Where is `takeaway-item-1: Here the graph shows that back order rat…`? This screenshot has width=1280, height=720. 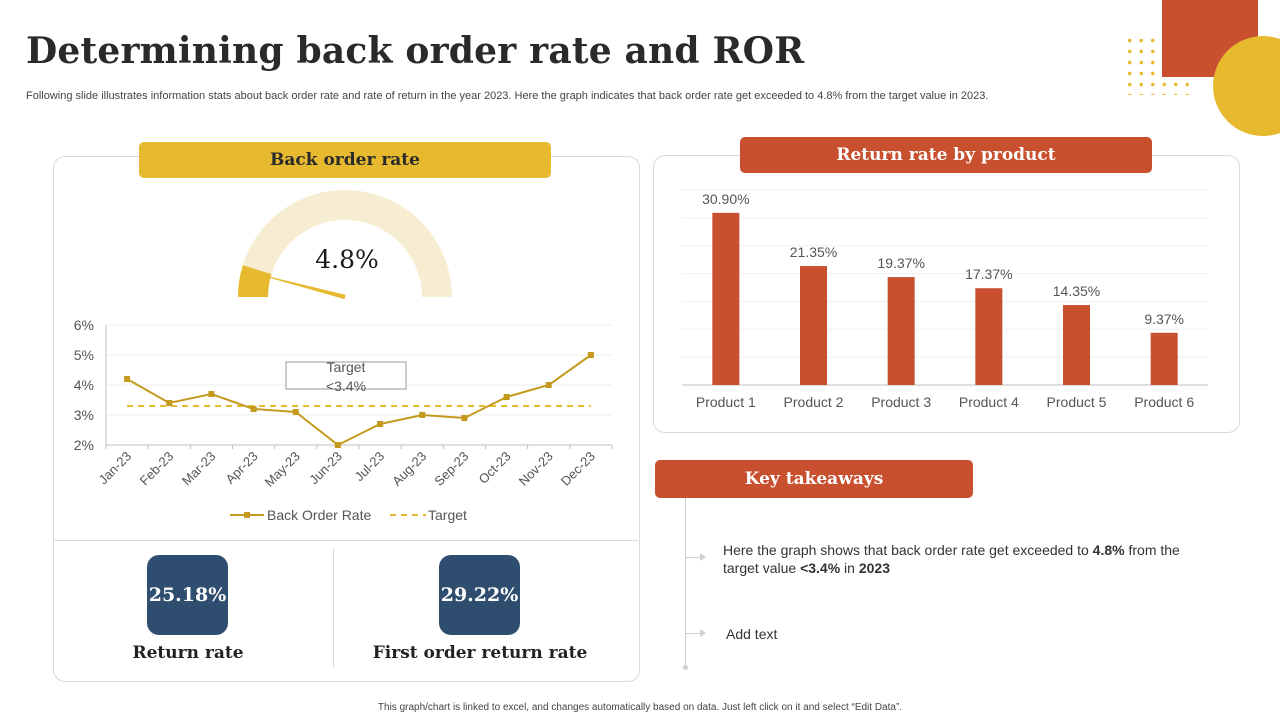 takeaway-item-1: Here the graph shows that back order rat… is located at coordinates (951, 559).